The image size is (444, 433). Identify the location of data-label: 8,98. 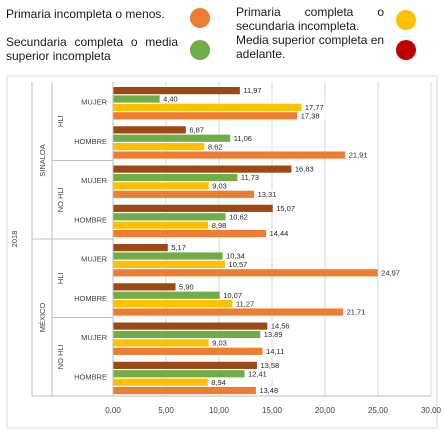
(219, 225).